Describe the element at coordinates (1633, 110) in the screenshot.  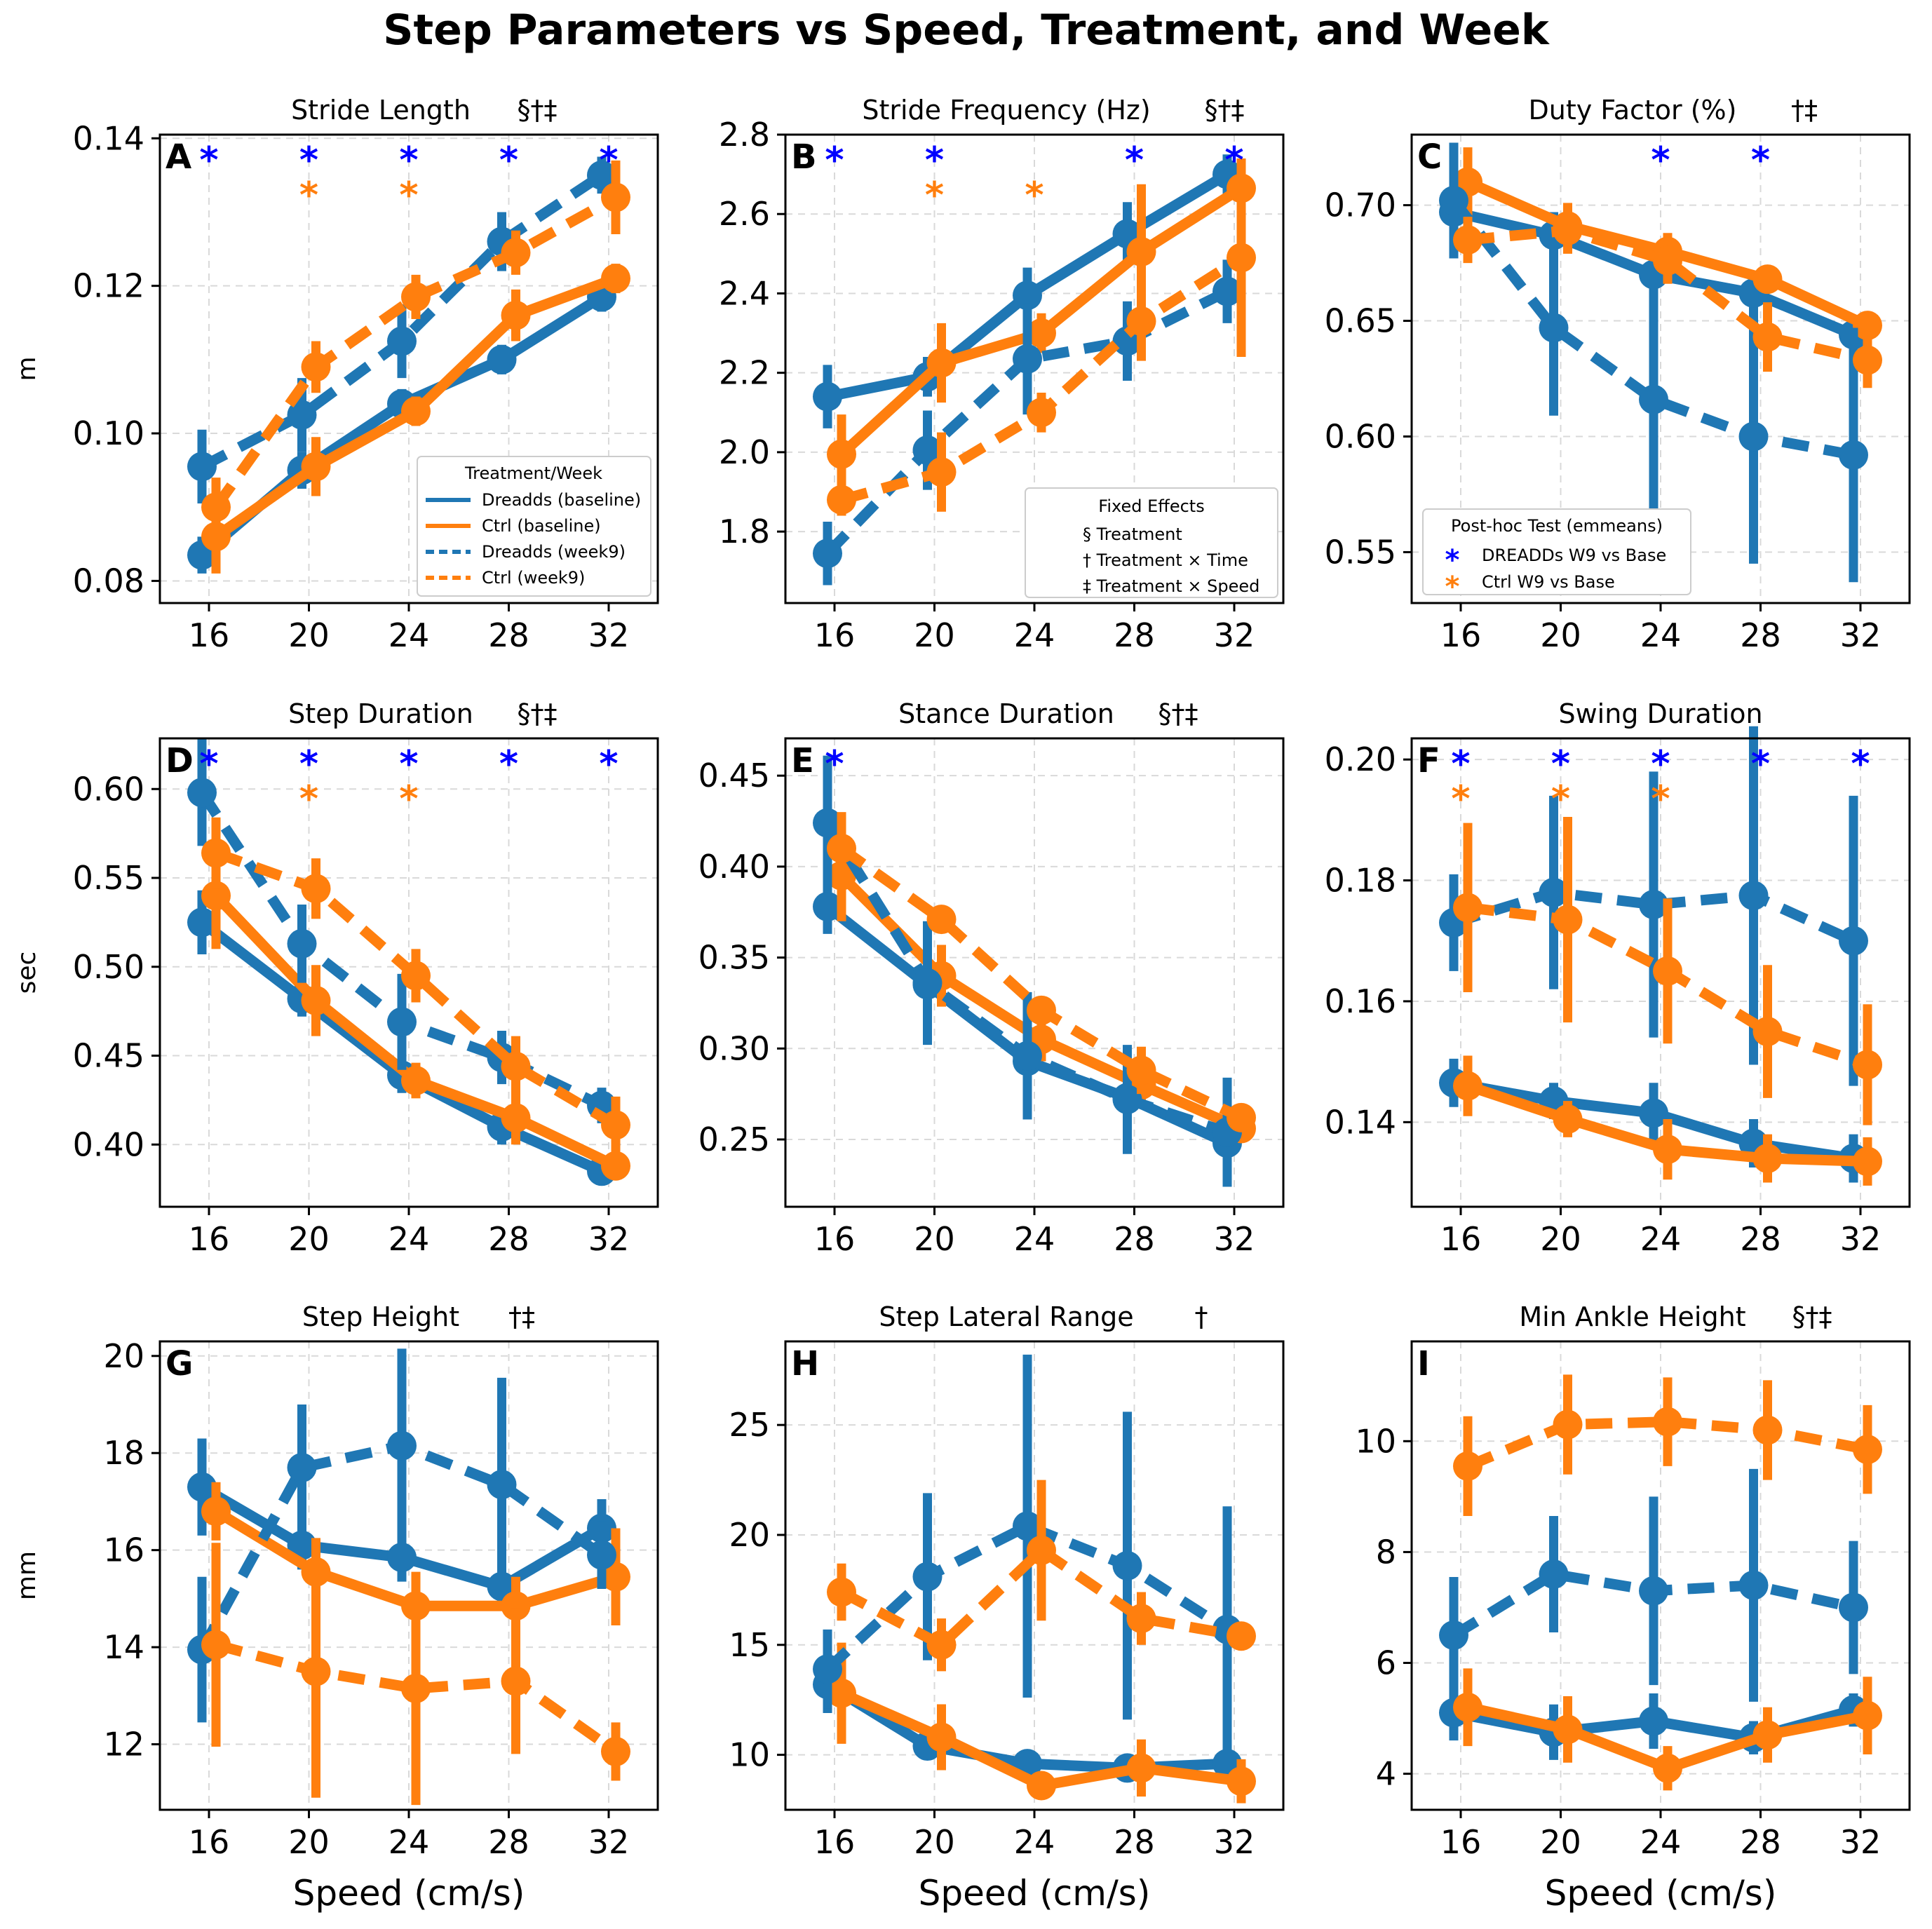
I see `panel-title: Duty Factor (%)` at that location.